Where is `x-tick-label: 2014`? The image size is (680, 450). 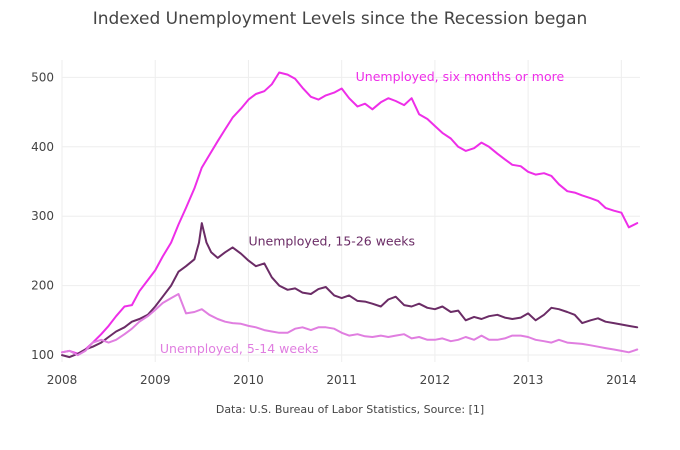
x-tick-label: 2014 is located at coordinates (621, 380).